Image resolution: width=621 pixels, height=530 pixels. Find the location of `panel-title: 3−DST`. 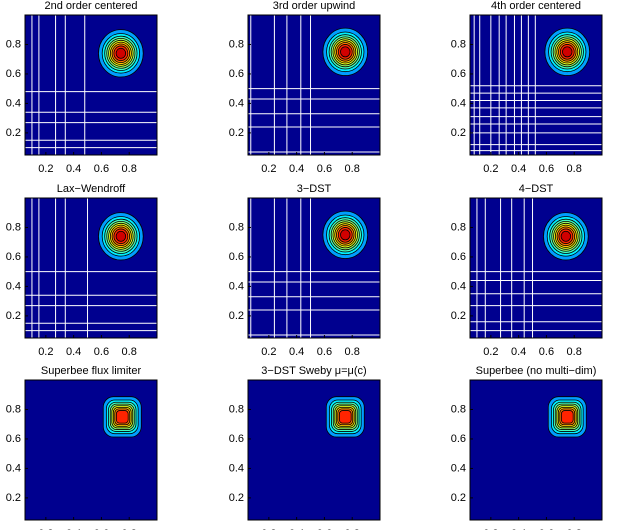

panel-title: 3−DST is located at coordinates (314, 189).